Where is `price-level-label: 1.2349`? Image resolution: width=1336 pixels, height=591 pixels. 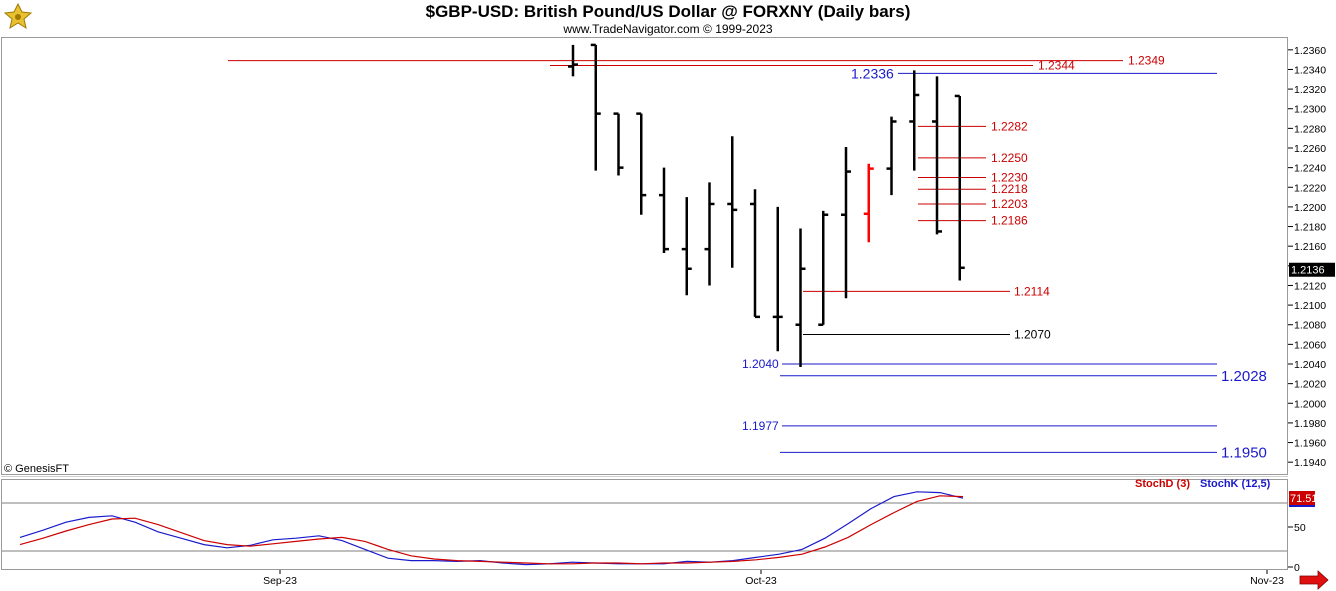
price-level-label: 1.2349 is located at coordinates (1146, 61).